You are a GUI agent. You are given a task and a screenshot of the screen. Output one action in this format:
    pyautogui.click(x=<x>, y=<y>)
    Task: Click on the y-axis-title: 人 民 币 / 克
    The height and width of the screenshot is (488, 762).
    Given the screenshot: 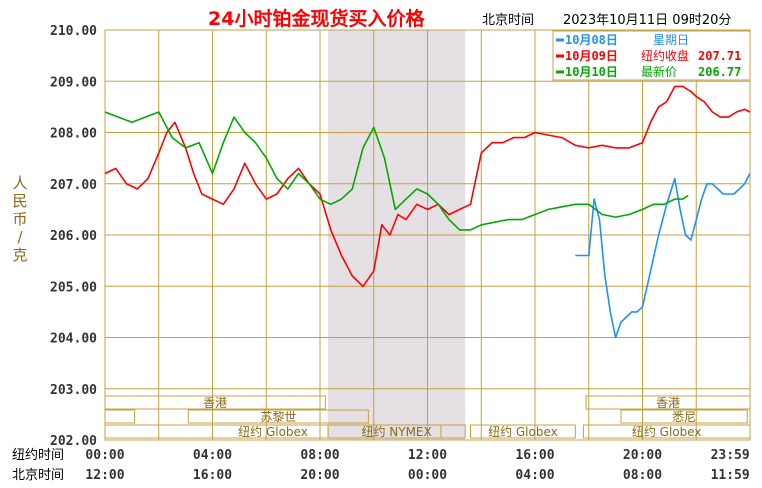 What is the action you would take?
    pyautogui.click(x=19, y=219)
    